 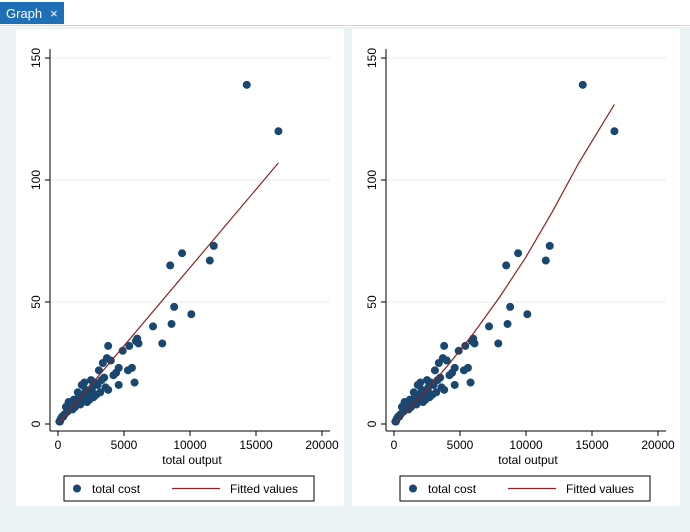 I want to click on tab-label: Graph, so click(x=24, y=13).